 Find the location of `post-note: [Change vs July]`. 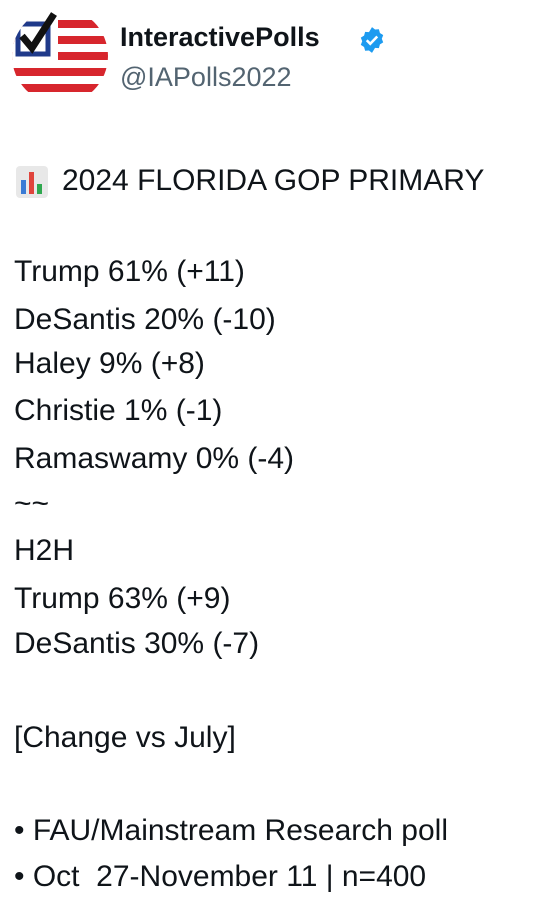

post-note: [Change vs July] is located at coordinates (125, 737).